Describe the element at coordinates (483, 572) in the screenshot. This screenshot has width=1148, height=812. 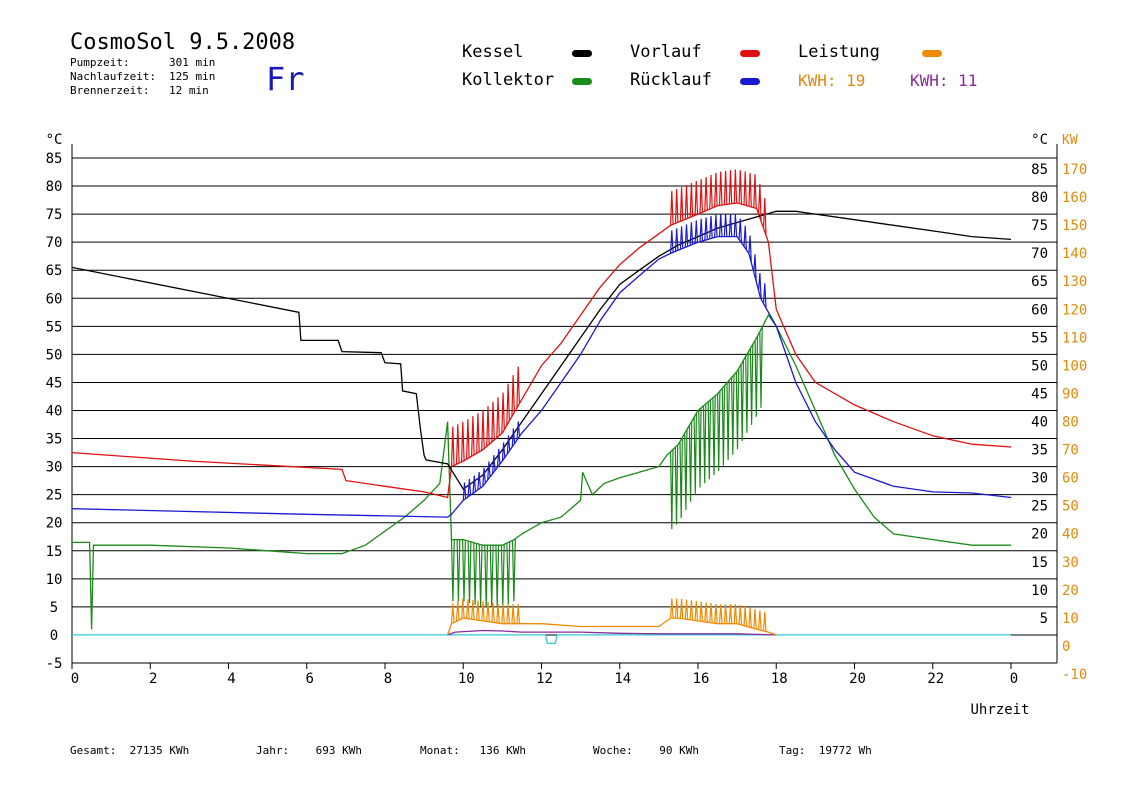
I see `series-spikes-kollektor` at that location.